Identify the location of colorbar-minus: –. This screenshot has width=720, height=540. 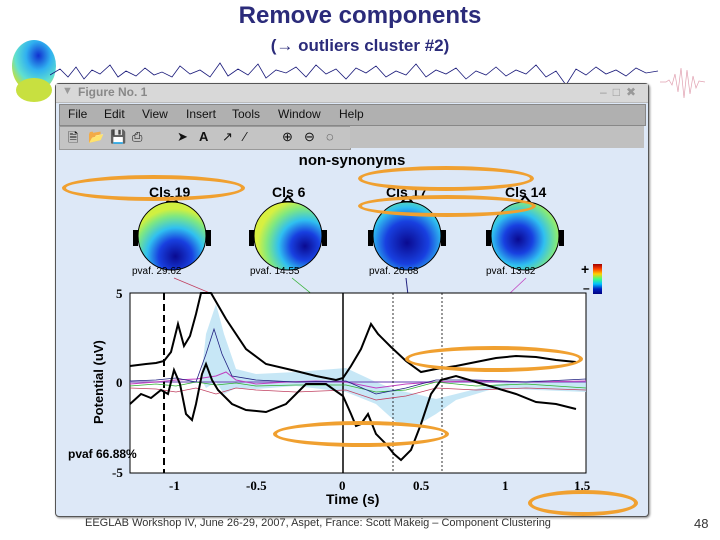
(586, 288).